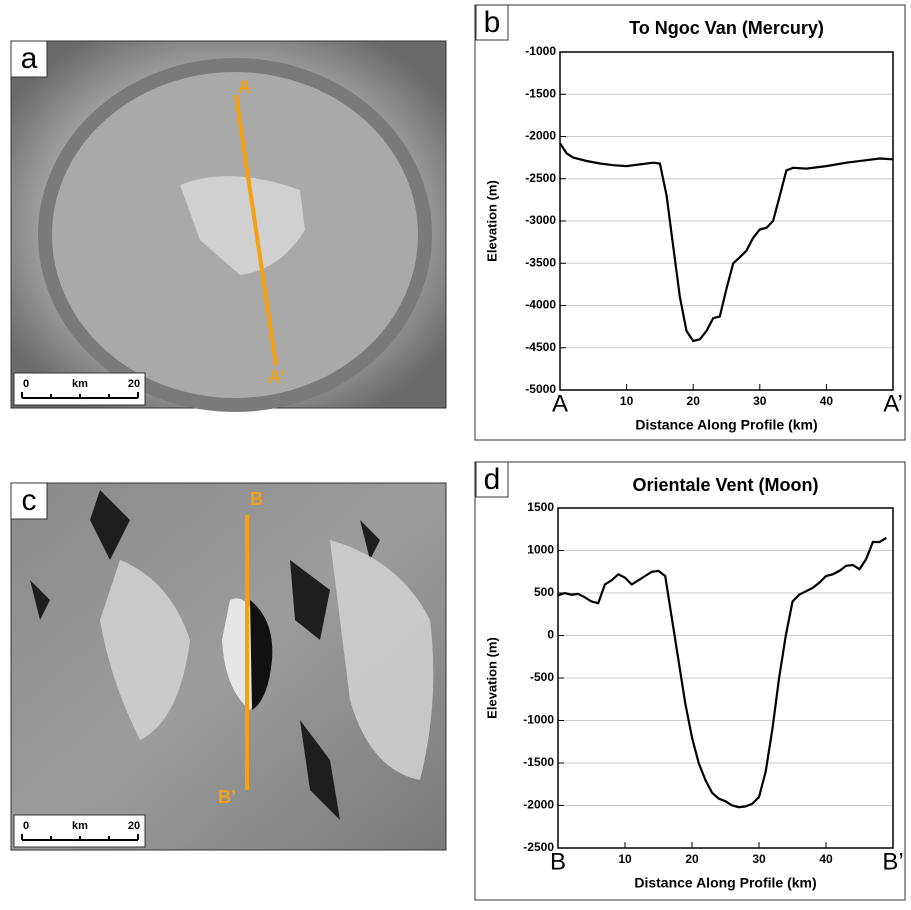 This screenshot has width=911, height=910. What do you see at coordinates (540, 550) in the screenshot?
I see `y-tick-label: 1000` at bounding box center [540, 550].